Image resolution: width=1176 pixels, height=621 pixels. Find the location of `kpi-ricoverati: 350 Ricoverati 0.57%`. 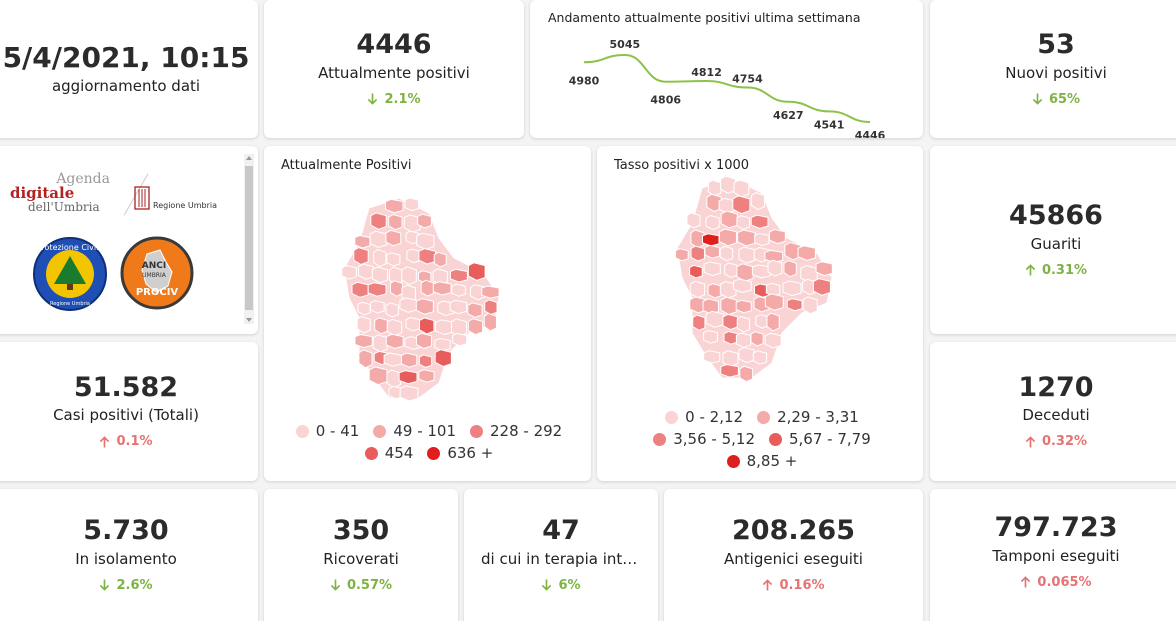

kpi-ricoverati: 350 Ricoverati 0.57% is located at coordinates (361, 555).